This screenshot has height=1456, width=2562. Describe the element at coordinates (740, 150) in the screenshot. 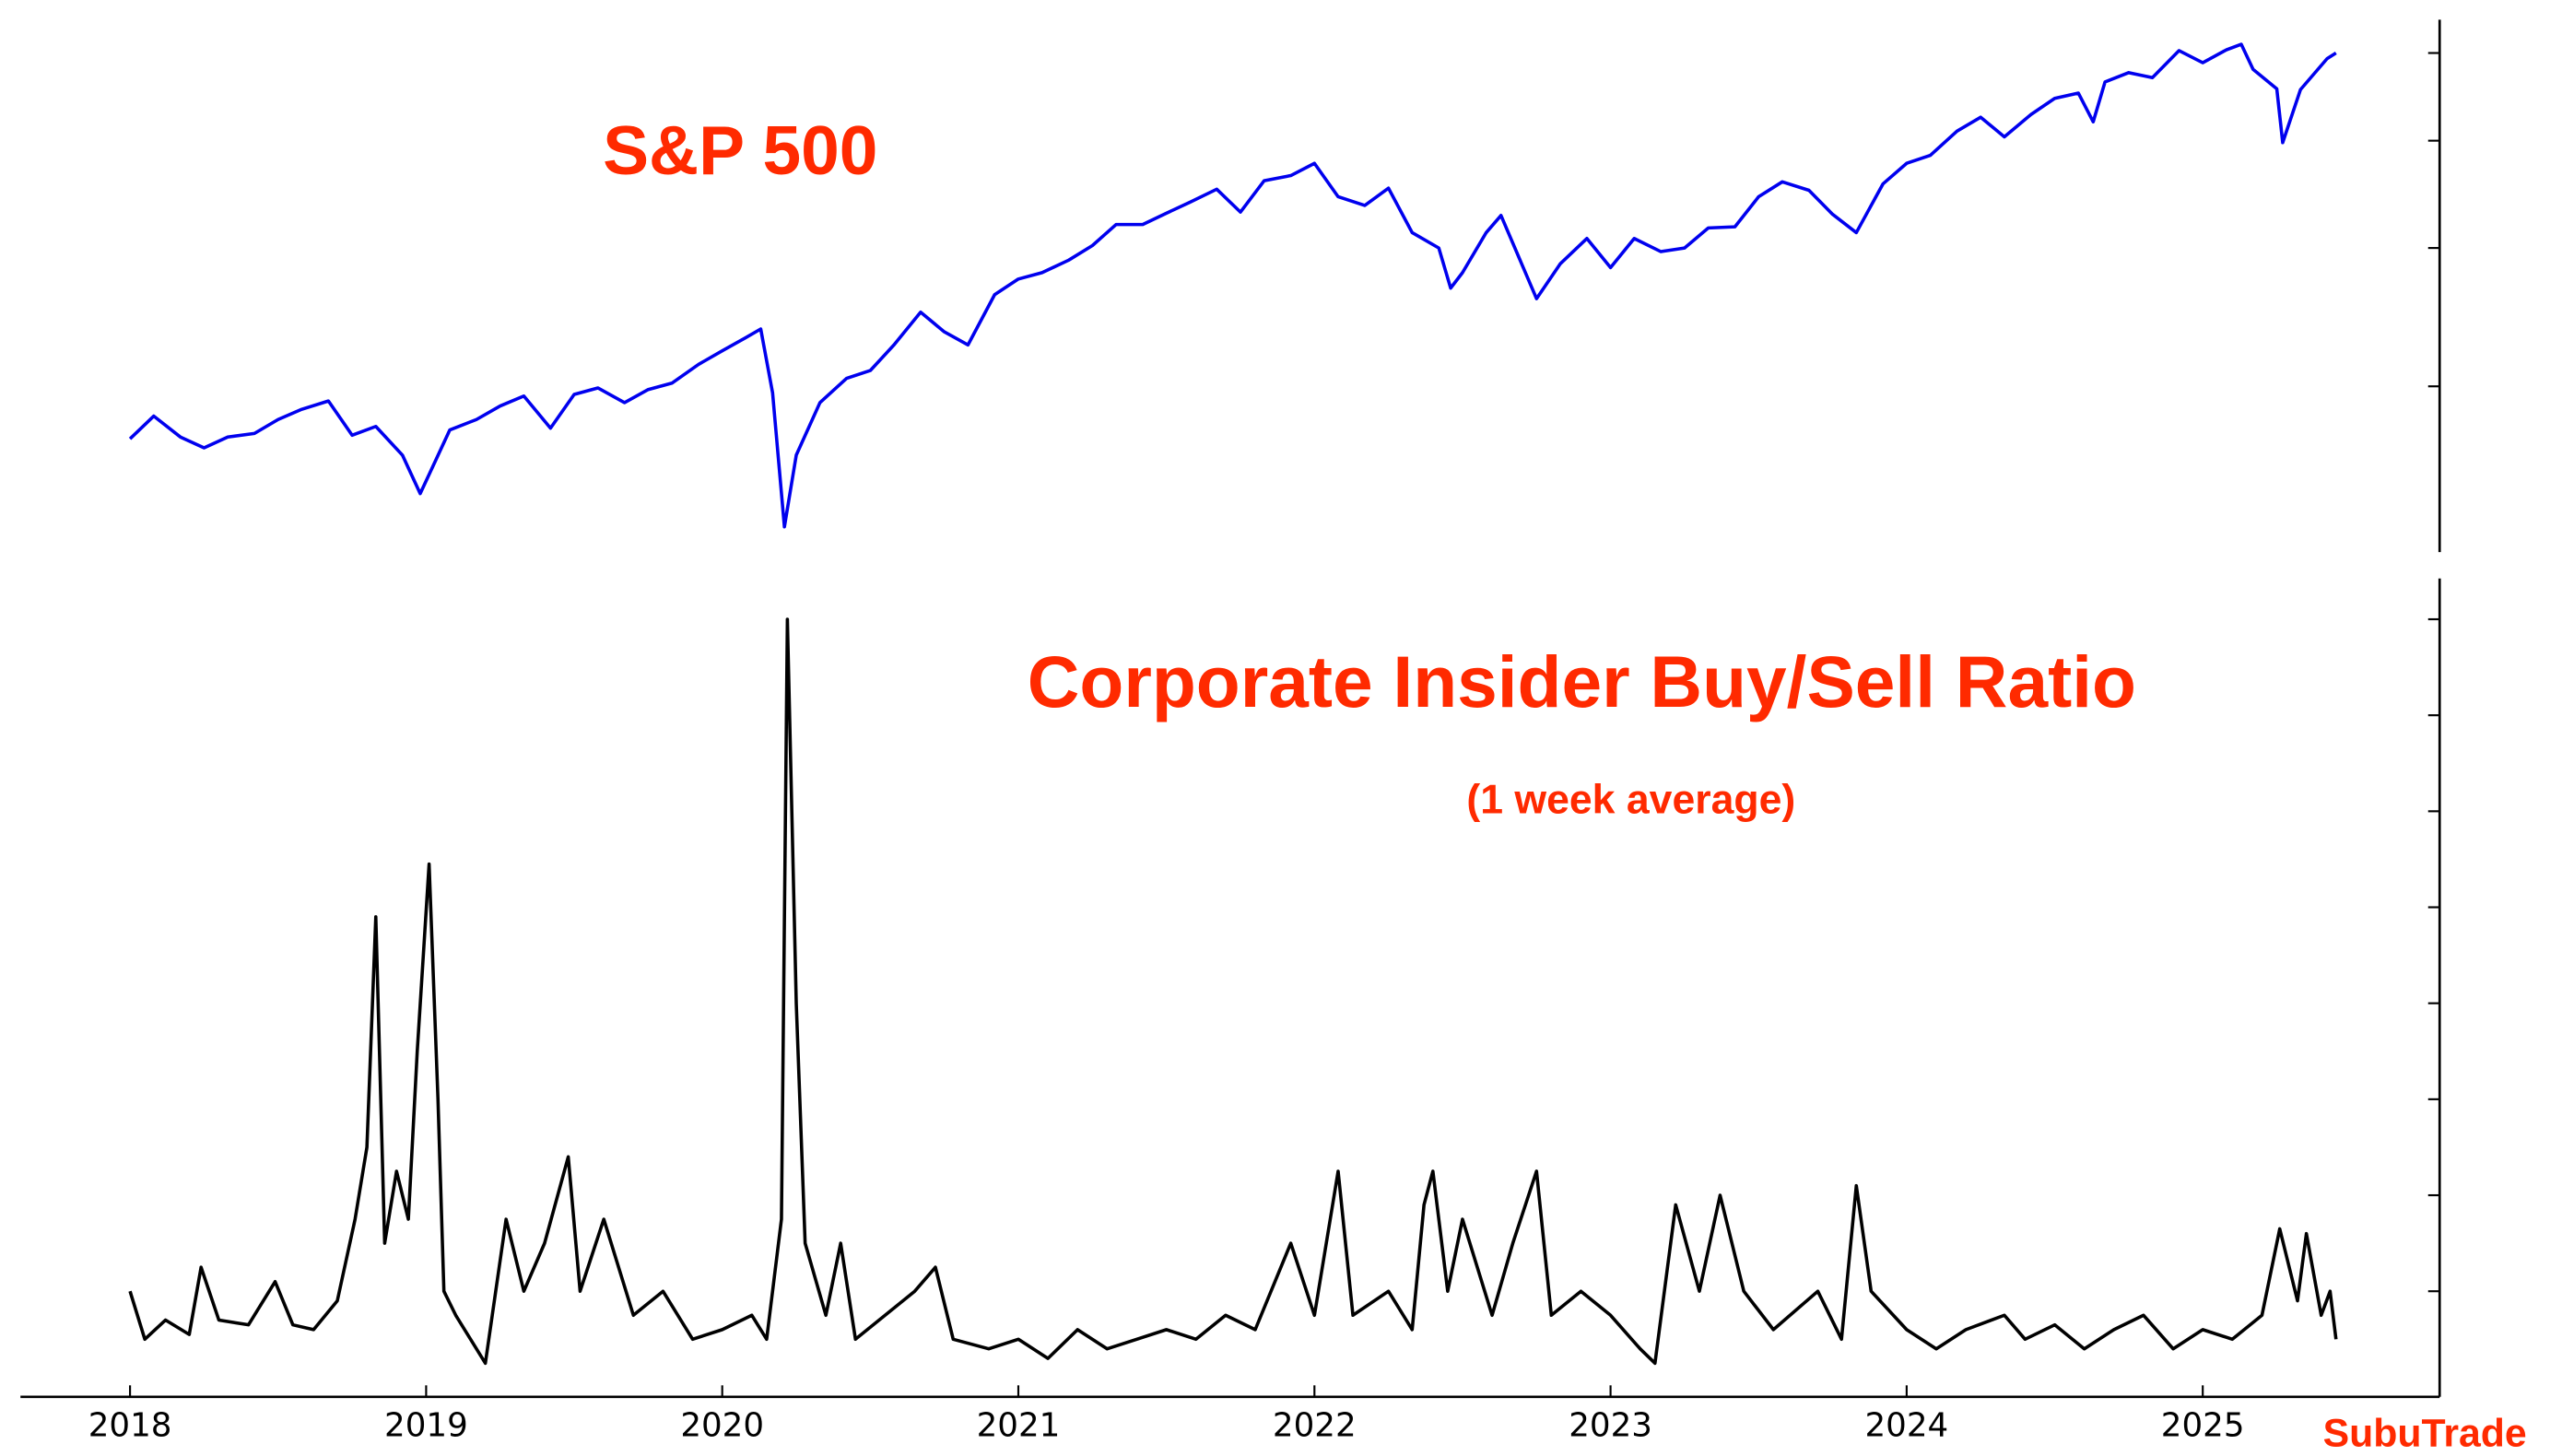

I see `chart-title: S&P 500` at that location.